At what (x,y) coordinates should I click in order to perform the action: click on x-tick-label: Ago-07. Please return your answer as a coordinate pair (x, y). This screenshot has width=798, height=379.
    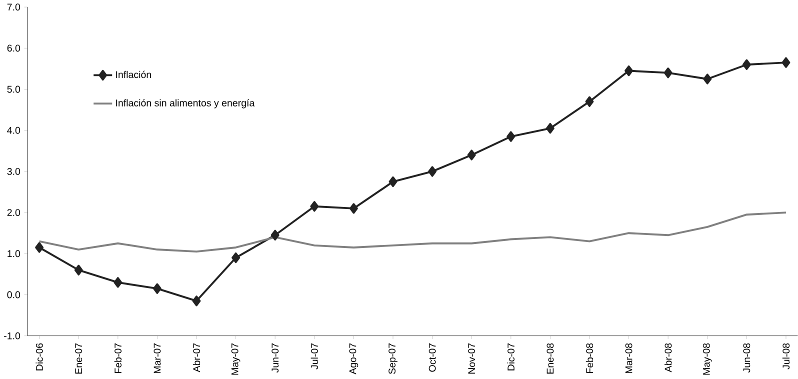
    Looking at the image, I should click on (353, 358).